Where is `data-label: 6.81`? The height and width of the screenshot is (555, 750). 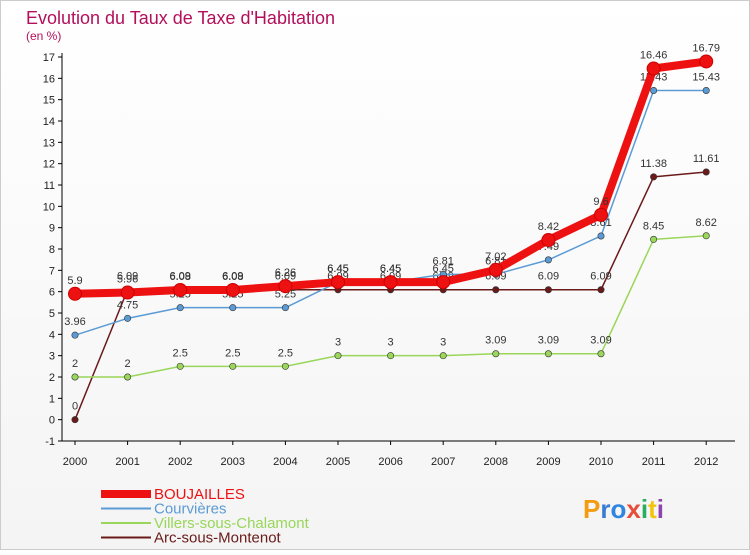
data-label: 6.81 is located at coordinates (442, 261).